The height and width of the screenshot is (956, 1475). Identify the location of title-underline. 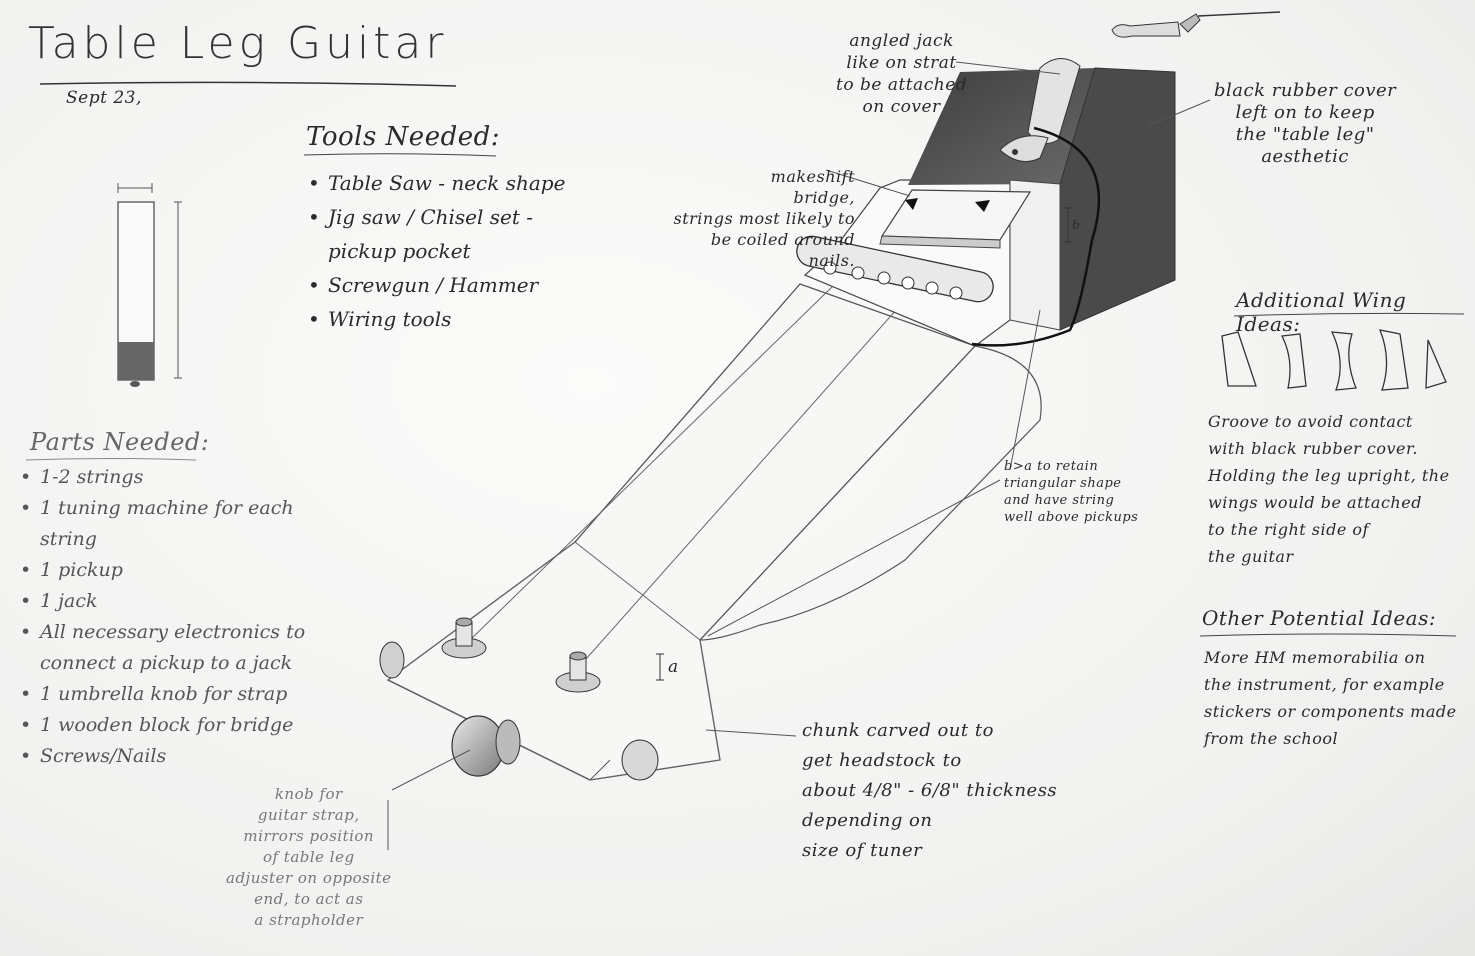
(248, 84).